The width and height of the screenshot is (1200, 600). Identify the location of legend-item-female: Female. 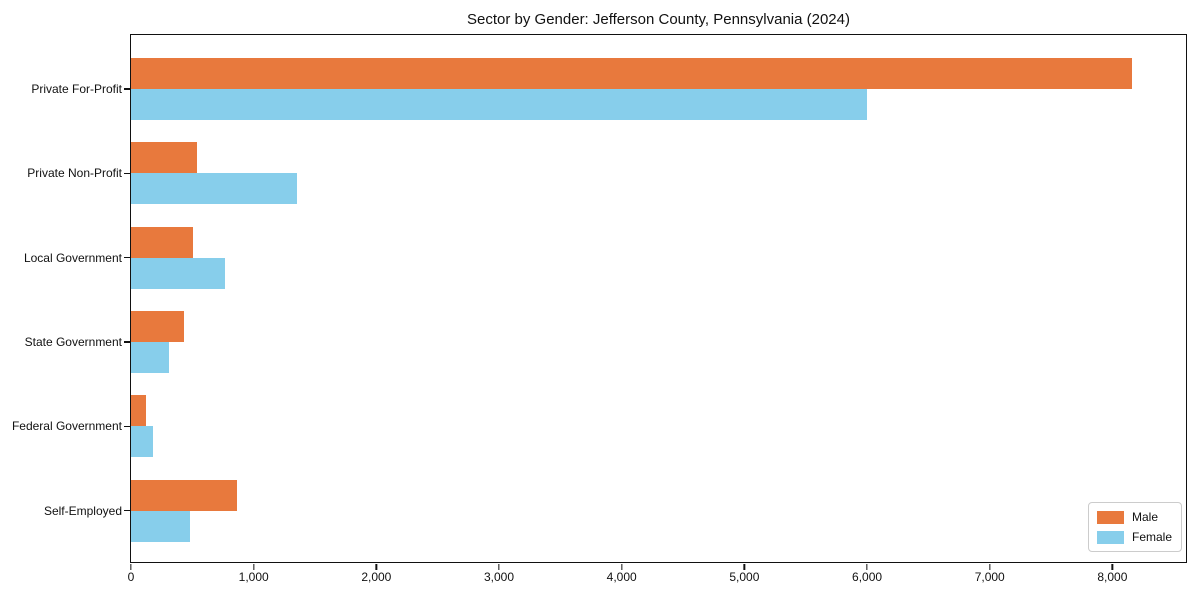
(1134, 537).